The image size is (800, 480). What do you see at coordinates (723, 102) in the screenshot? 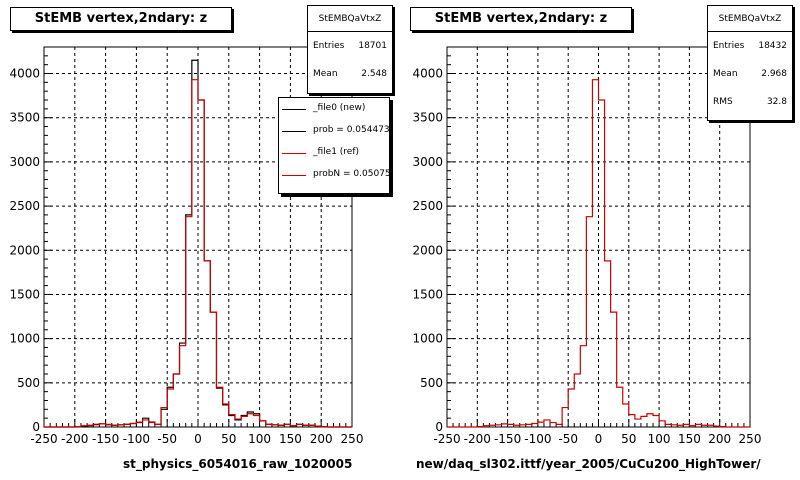
I see `right-stats-rms-label: RMS` at bounding box center [723, 102].